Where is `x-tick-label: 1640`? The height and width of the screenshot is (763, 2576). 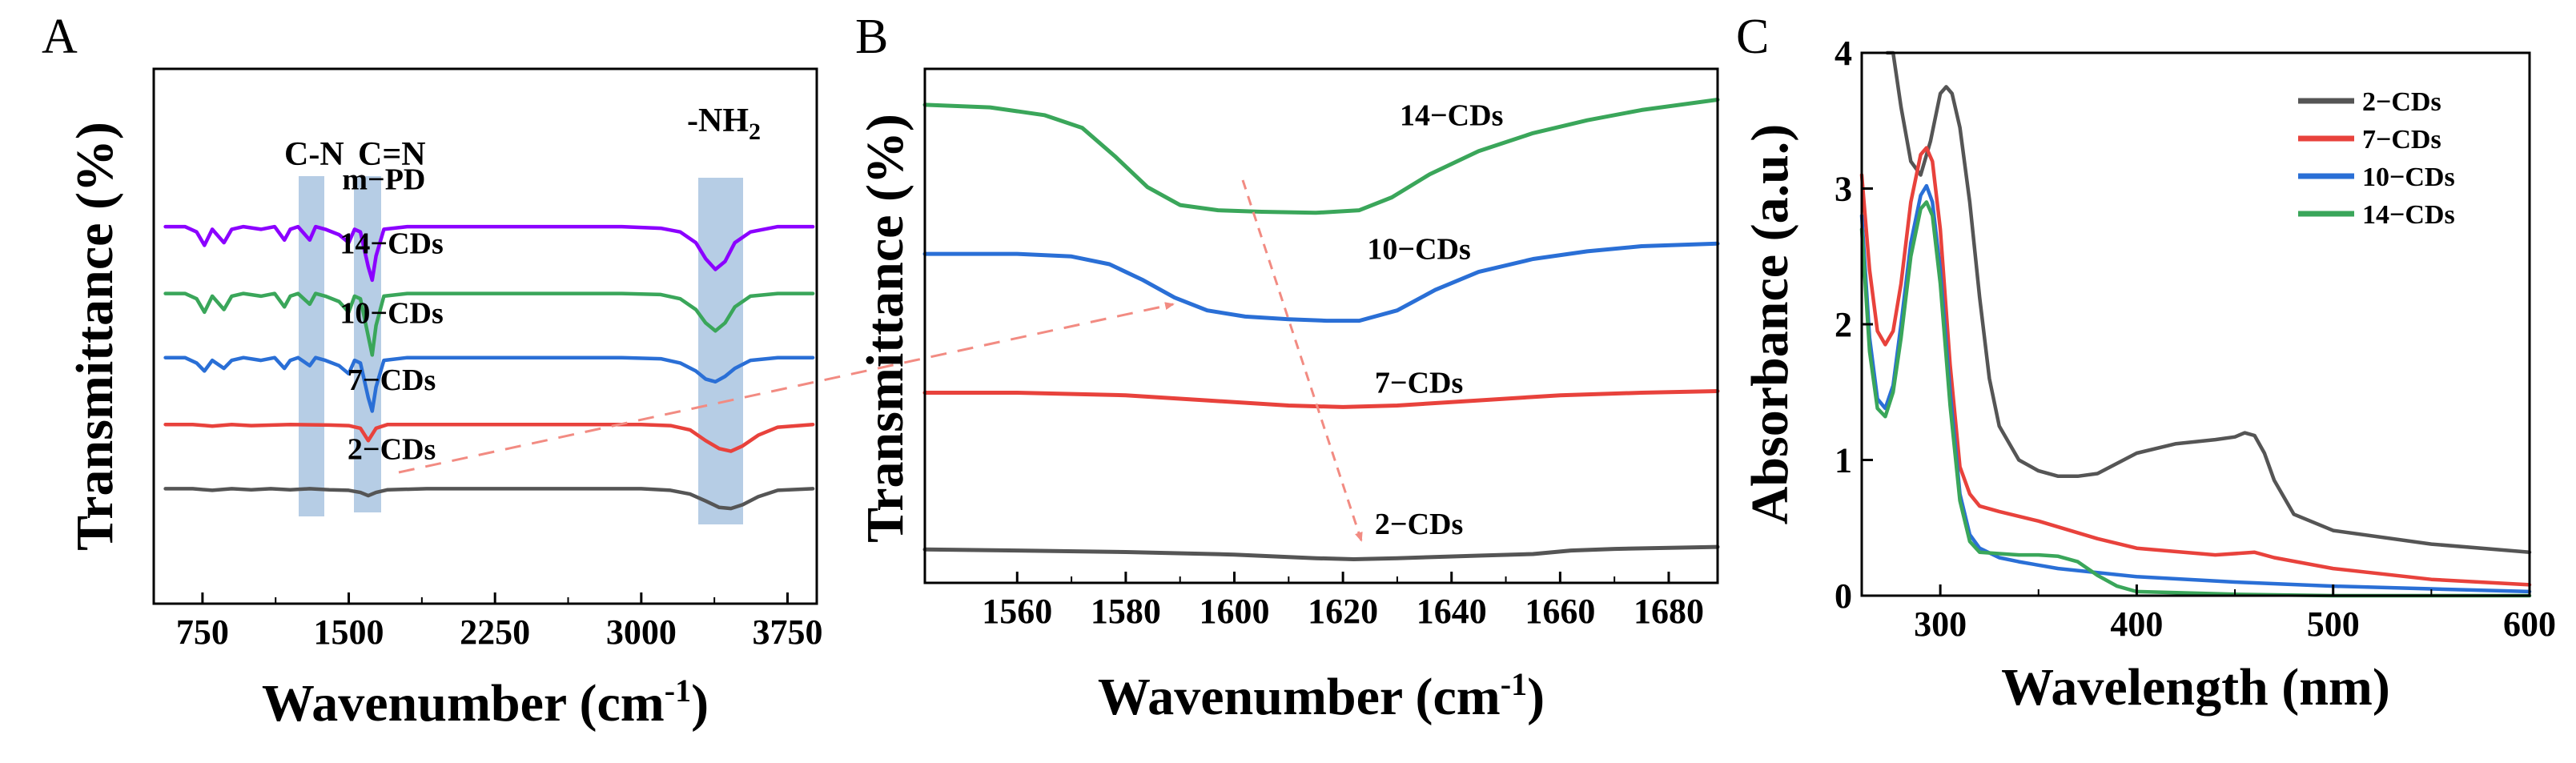
x-tick-label: 1640 is located at coordinates (1452, 612).